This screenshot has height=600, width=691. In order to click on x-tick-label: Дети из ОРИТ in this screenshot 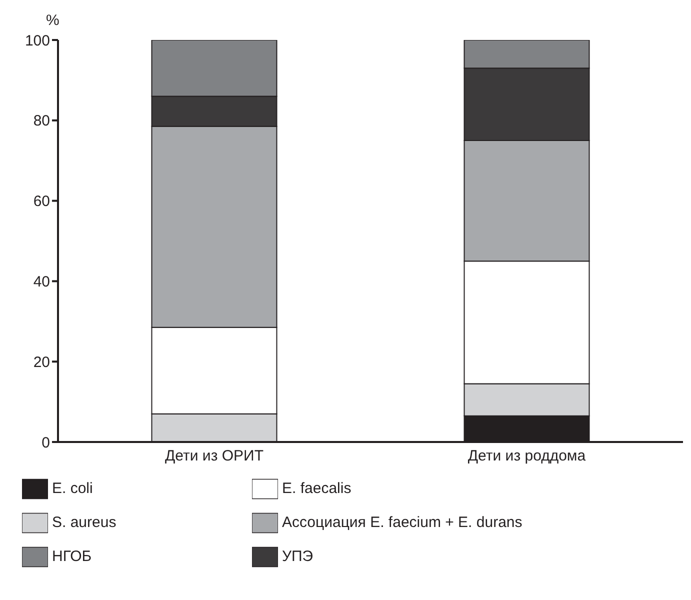, I will do `click(214, 456)`.